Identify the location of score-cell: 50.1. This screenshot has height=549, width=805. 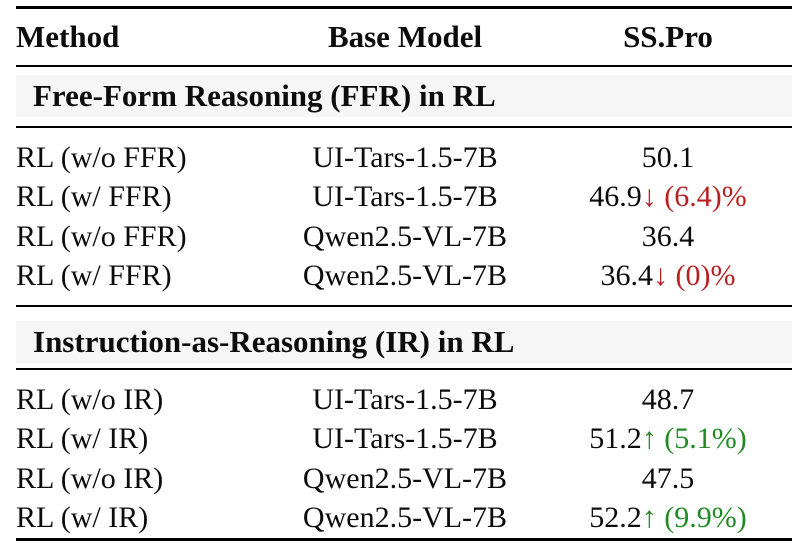
(668, 158).